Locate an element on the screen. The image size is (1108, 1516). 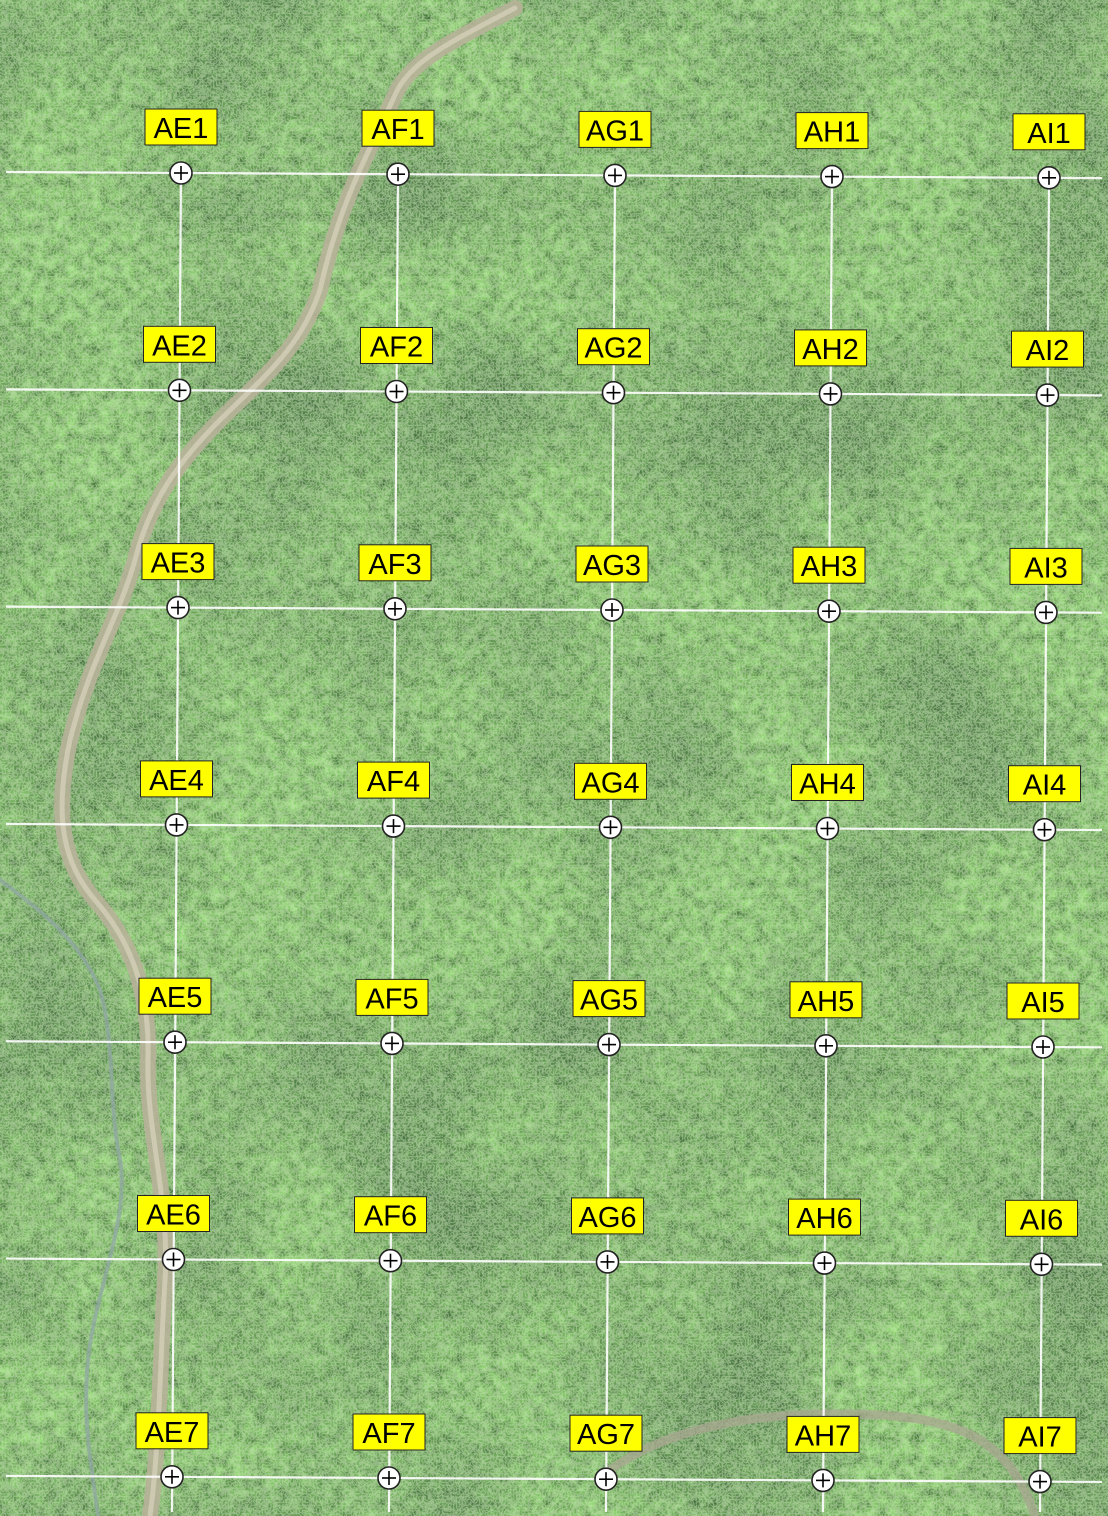
south-road is located at coordinates (822, 1462).